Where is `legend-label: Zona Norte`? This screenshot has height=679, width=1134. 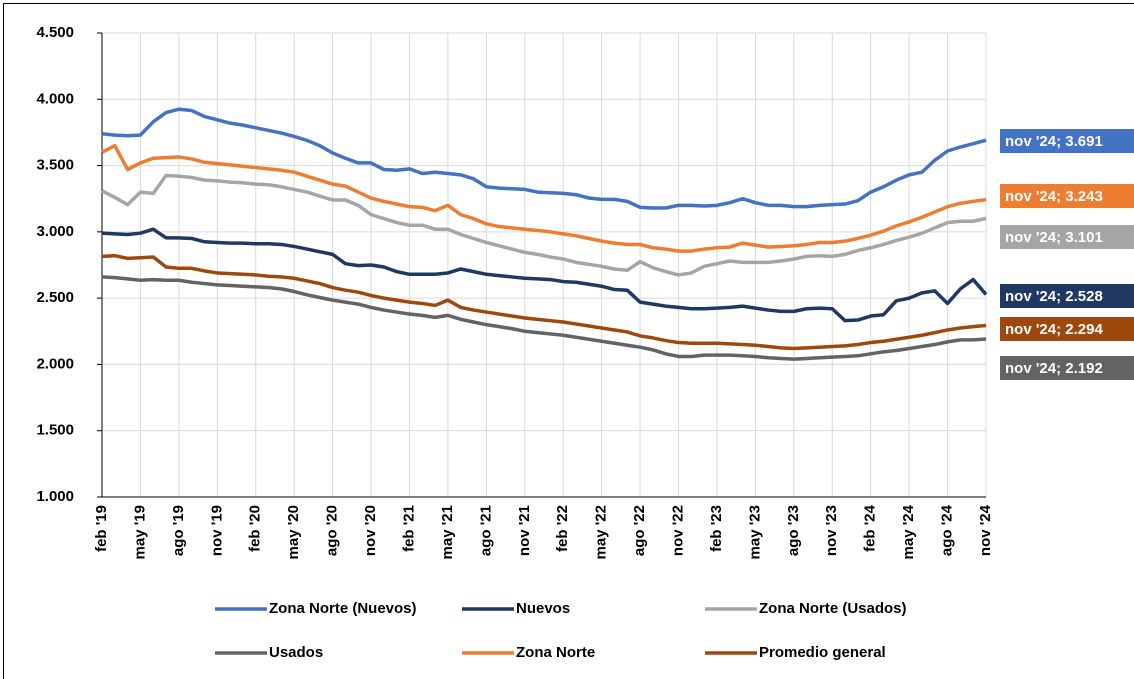
legend-label: Zona Norte is located at coordinates (555, 652).